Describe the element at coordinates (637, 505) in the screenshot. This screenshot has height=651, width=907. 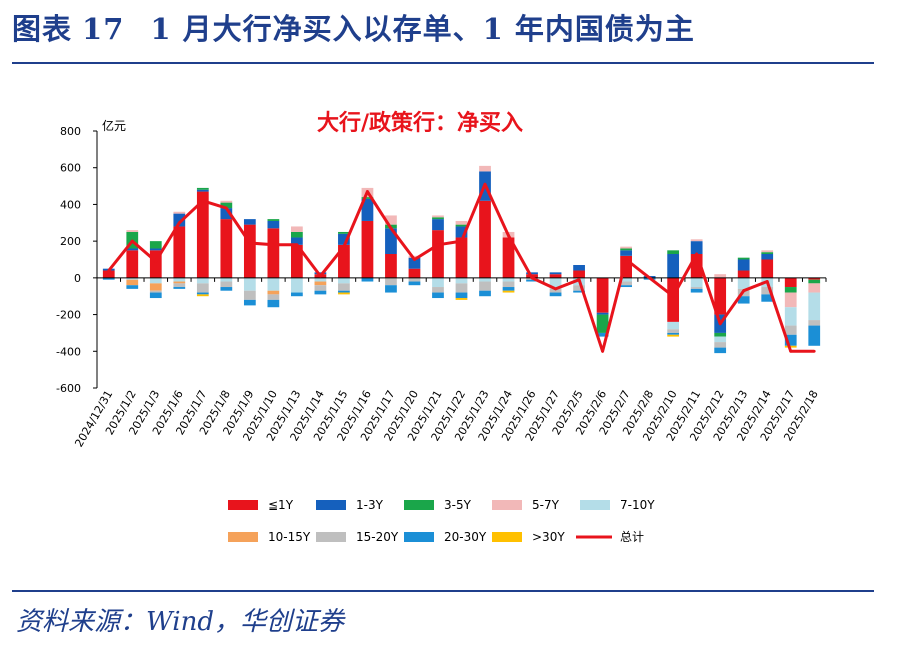
I see `legend-label: 7-10Y` at that location.